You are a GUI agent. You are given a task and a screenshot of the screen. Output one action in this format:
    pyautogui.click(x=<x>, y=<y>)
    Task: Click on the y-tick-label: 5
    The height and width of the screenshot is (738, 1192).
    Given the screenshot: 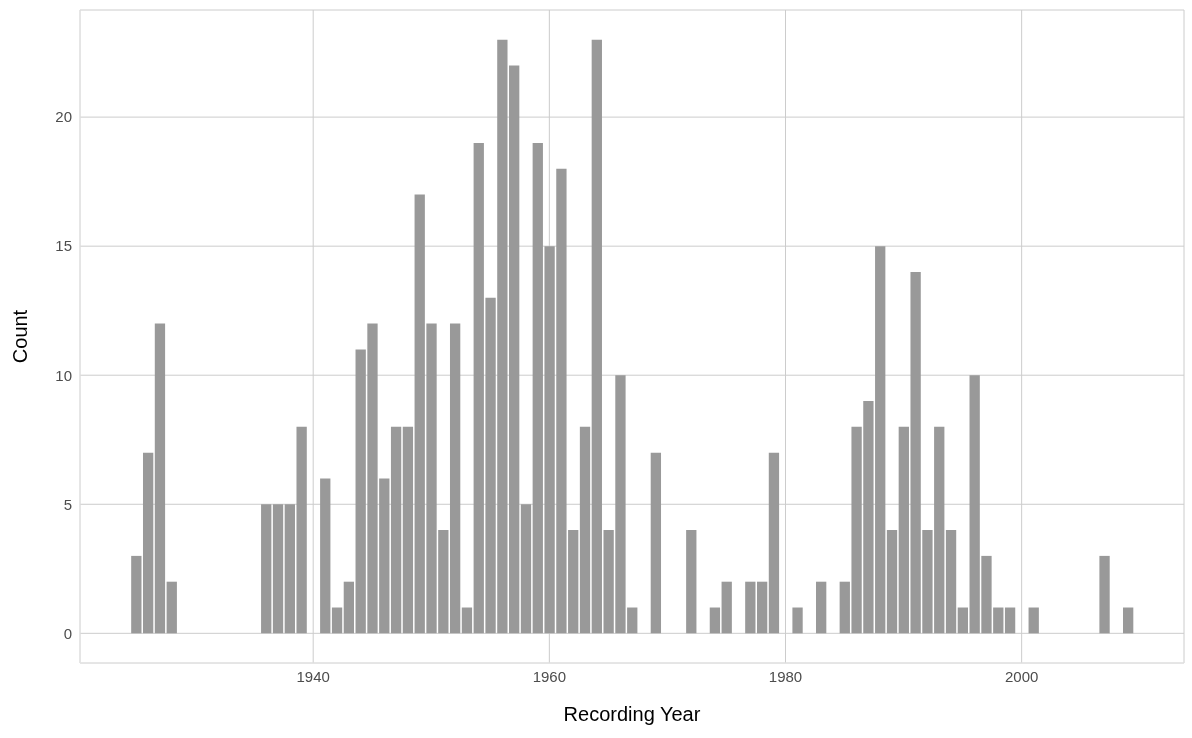 What is the action you would take?
    pyautogui.click(x=67, y=504)
    